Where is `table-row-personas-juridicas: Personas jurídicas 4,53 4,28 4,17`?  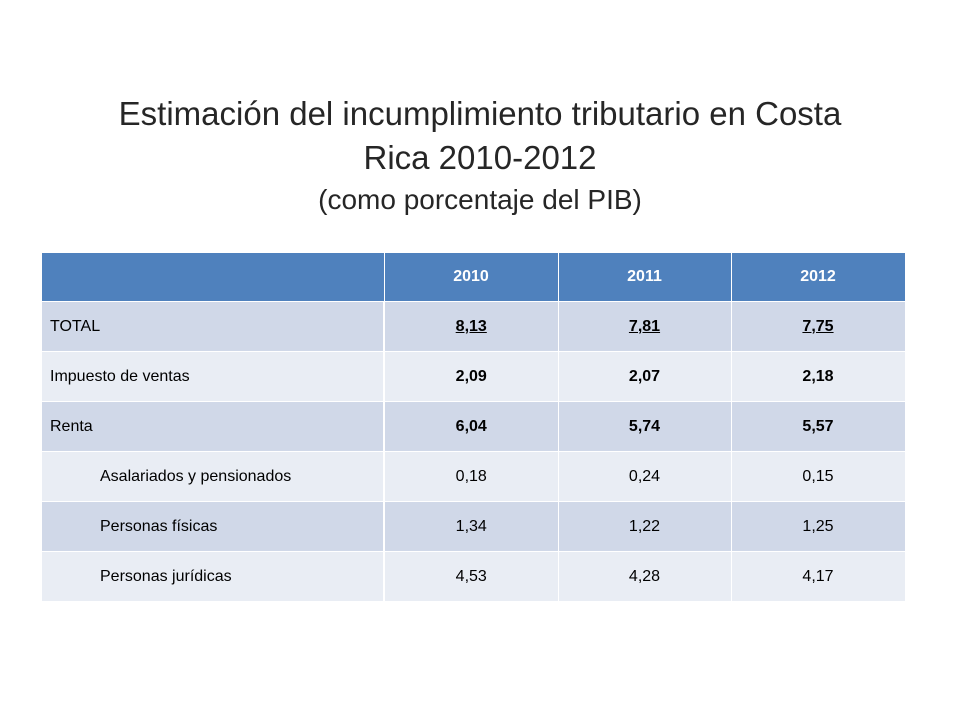 table-row-personas-juridicas: Personas jurídicas 4,53 4,28 4,17 is located at coordinates (474, 576).